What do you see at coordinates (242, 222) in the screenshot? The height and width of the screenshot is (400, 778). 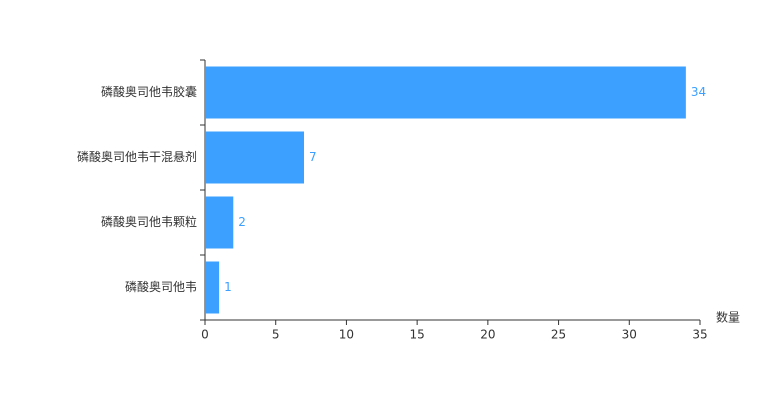 I see `data-label: 2` at bounding box center [242, 222].